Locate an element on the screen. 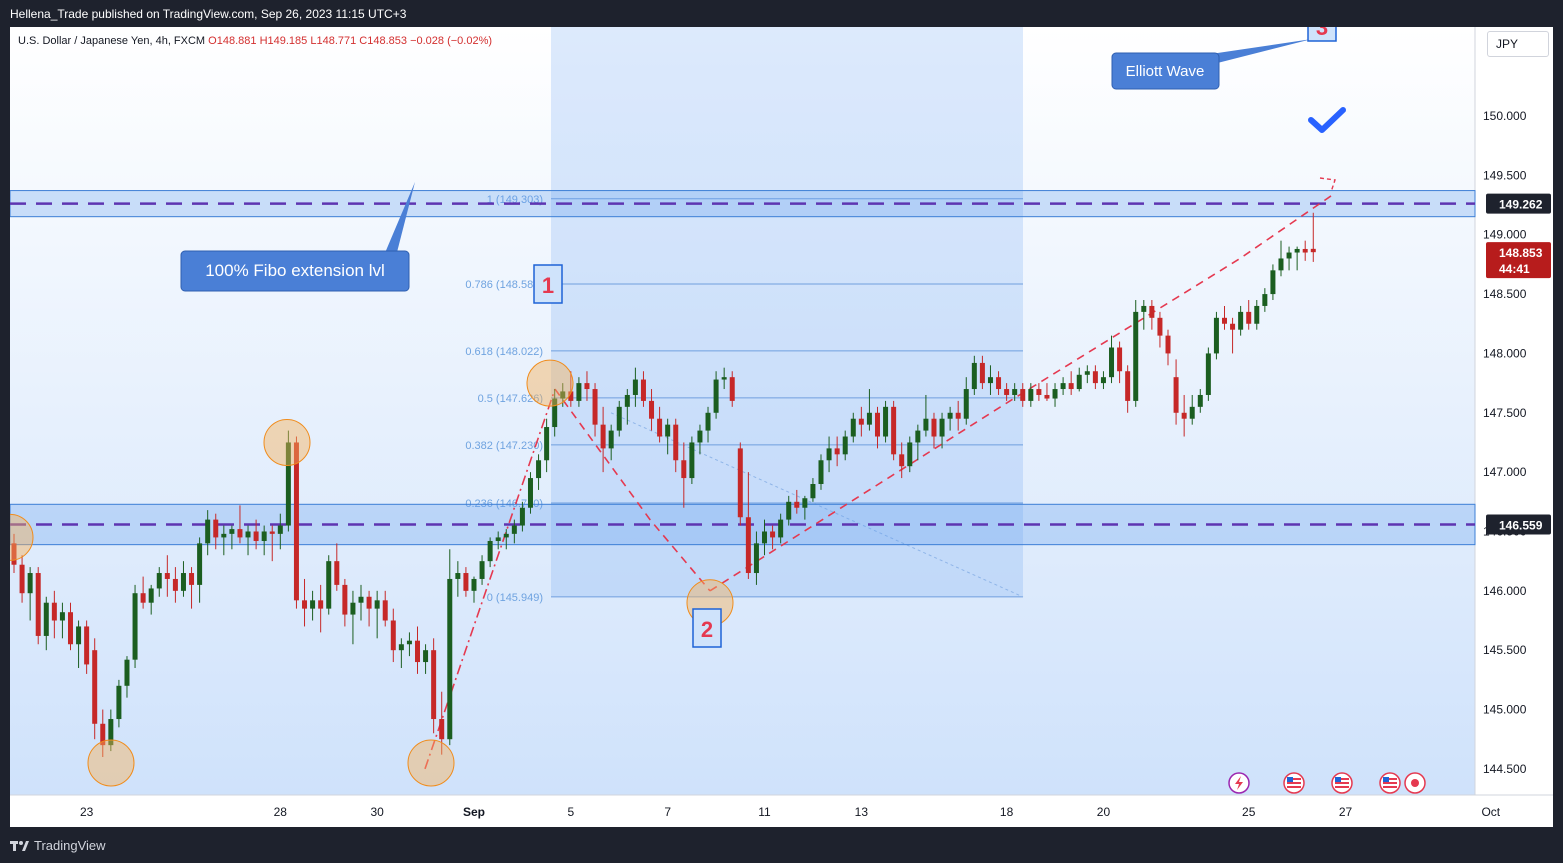 The width and height of the screenshot is (1563, 863). lightning-icon is located at coordinates (1239, 783).